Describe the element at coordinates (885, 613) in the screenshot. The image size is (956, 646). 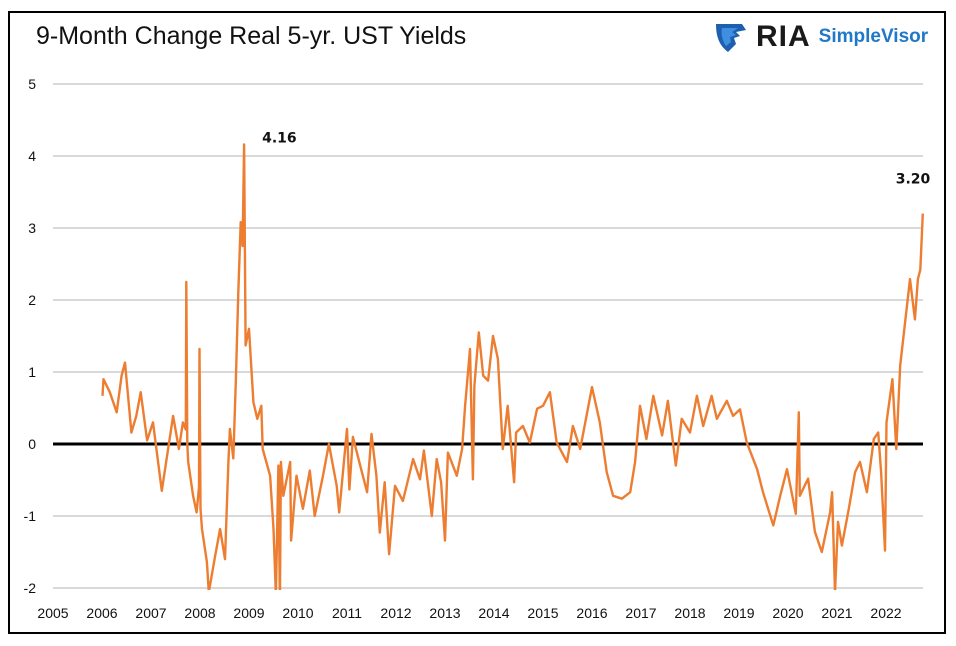
I see `x-tick-label: 2022` at that location.